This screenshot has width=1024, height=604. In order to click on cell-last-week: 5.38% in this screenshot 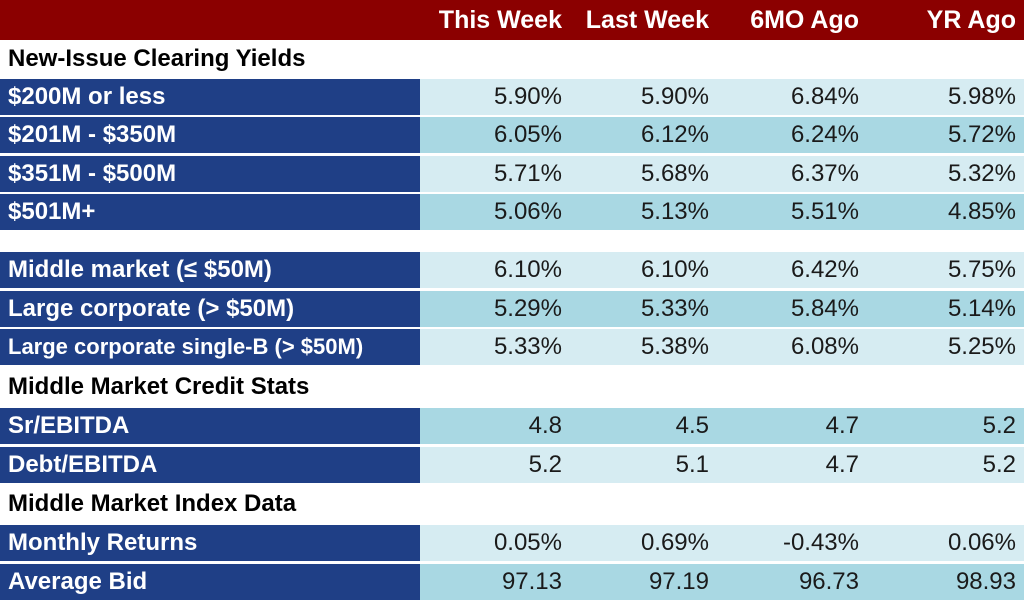, I will do `click(644, 347)`.